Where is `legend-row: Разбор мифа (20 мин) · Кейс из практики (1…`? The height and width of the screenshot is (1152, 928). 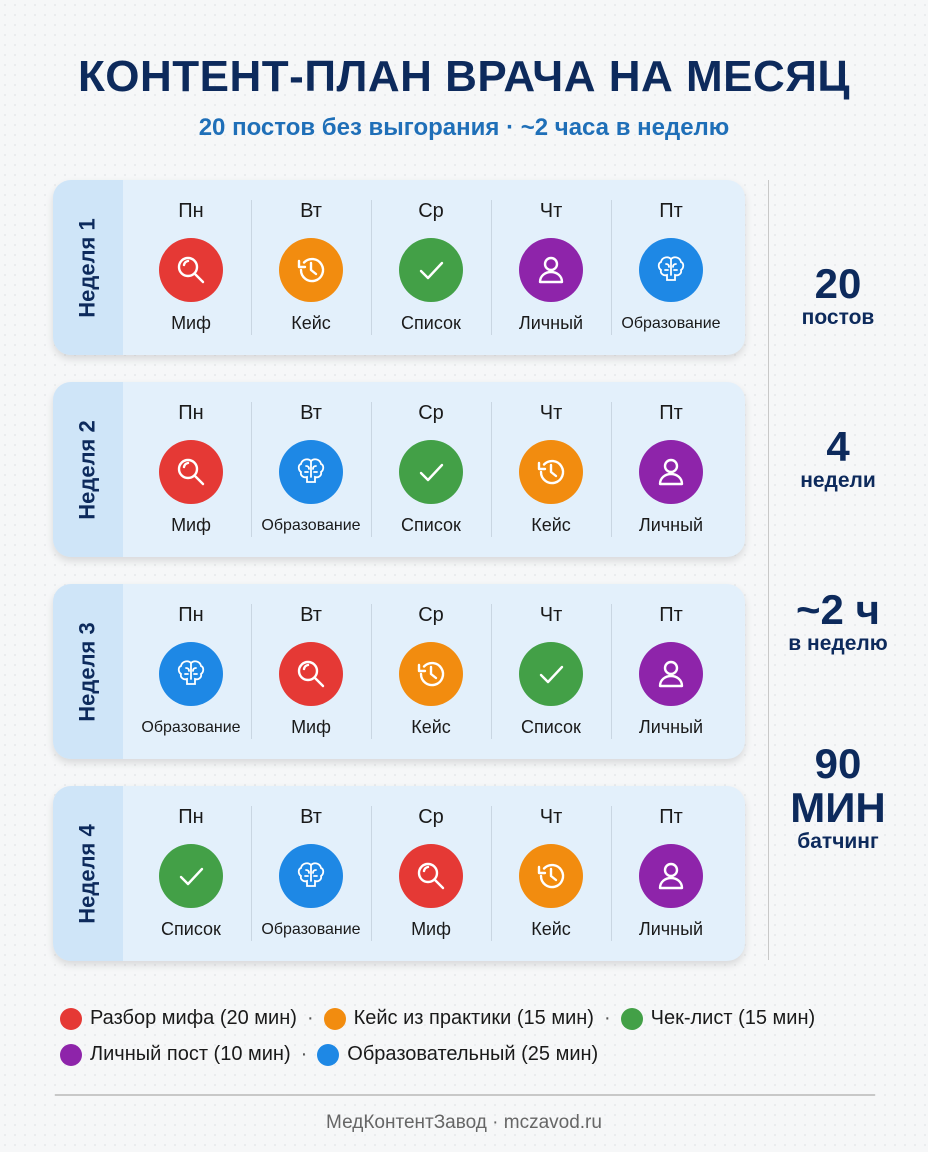 legend-row: Разбор мифа (20 мин) · Кейс из практики (1… is located at coordinates (437, 1018).